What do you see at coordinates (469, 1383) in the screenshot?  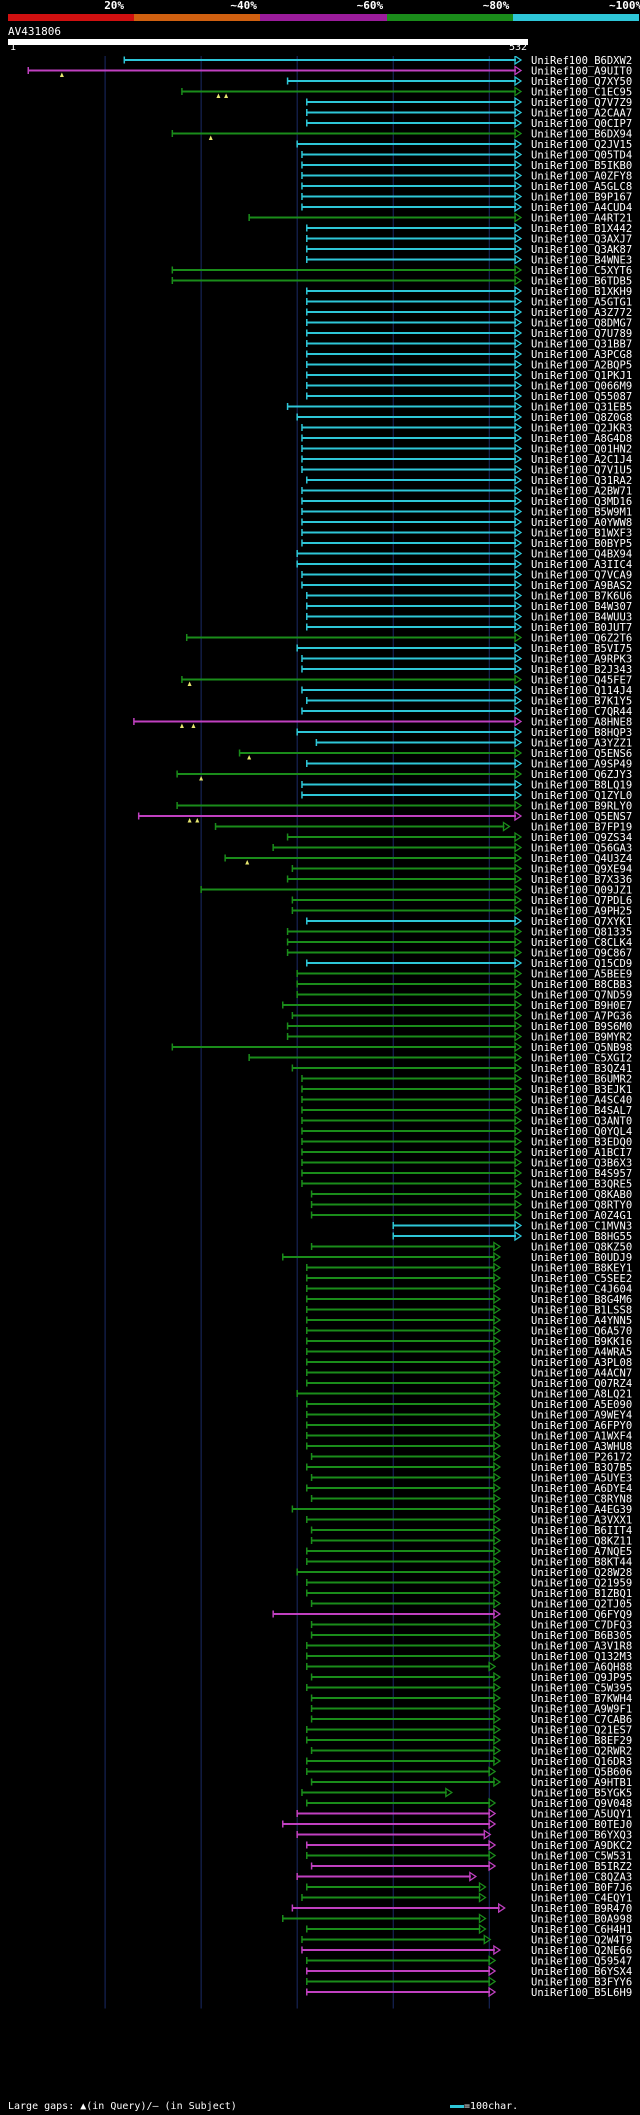 I see `hit-row: UniRef100_Q07RZ4` at bounding box center [469, 1383].